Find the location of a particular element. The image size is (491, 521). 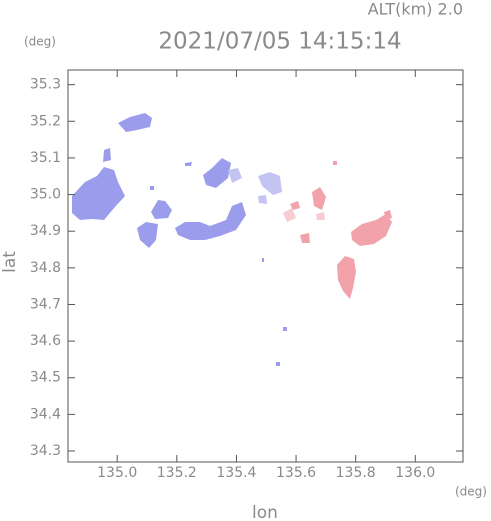

y-tick-label: 34.5 is located at coordinates (45, 378).